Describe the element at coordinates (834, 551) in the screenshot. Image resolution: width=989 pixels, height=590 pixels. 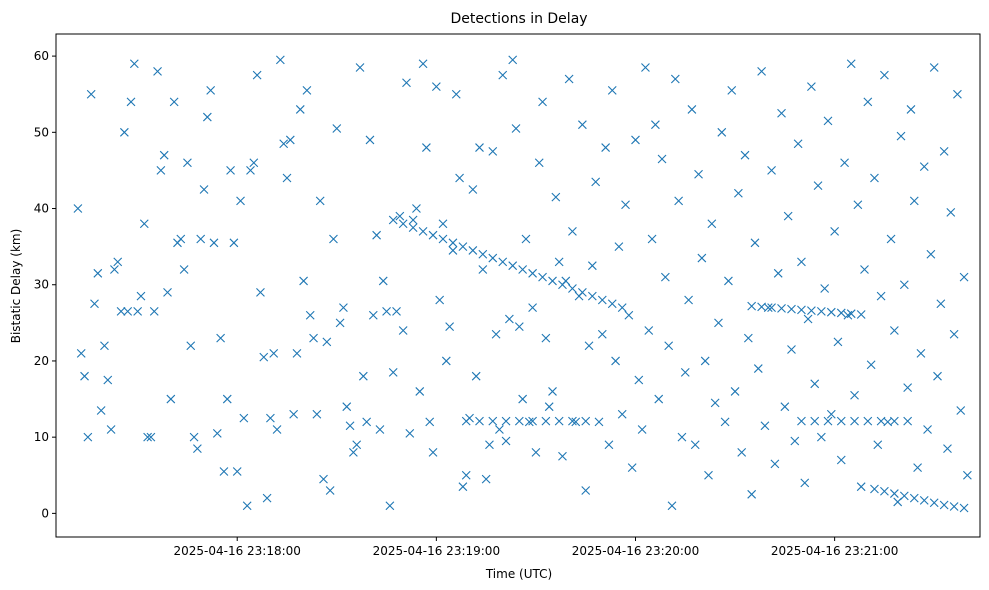
I see `x-tick-label: 2025-04-16 23:21:00` at that location.